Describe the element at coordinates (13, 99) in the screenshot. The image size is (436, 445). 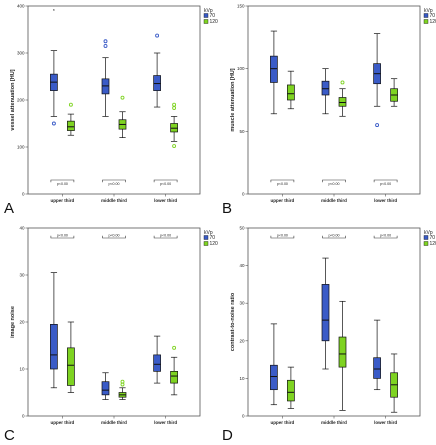
I see `y-axis-title: vessel attenuation [HU]` at that location.